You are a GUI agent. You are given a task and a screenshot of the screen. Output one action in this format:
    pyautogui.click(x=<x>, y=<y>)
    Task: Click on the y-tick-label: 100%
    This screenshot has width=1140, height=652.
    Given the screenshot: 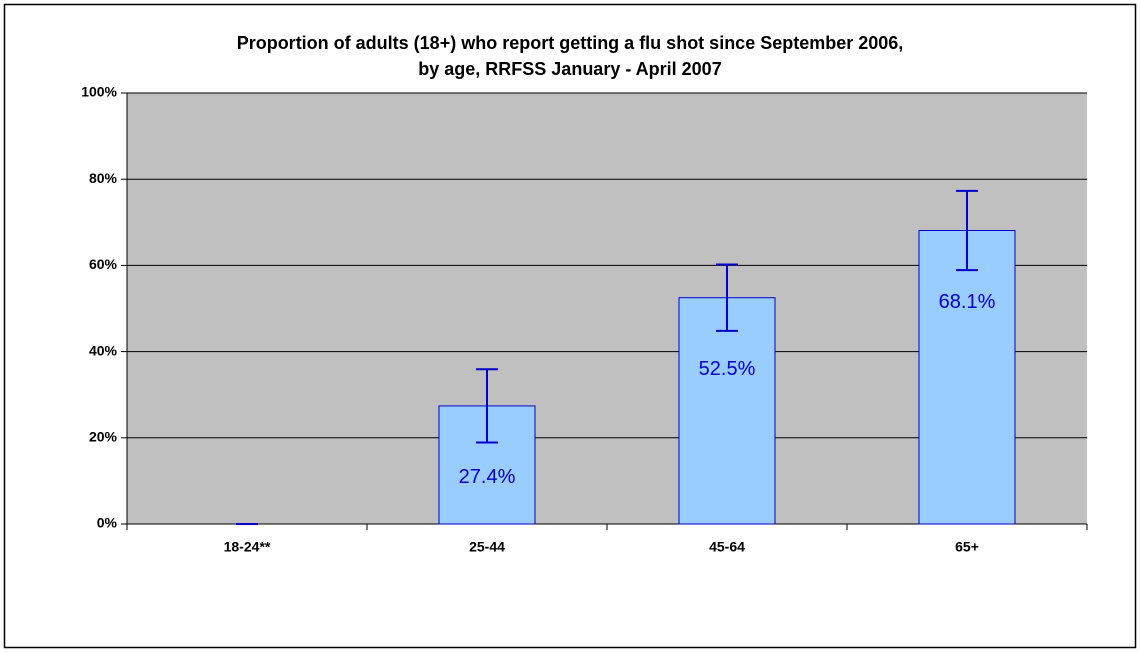 What is the action you would take?
    pyautogui.click(x=99, y=92)
    